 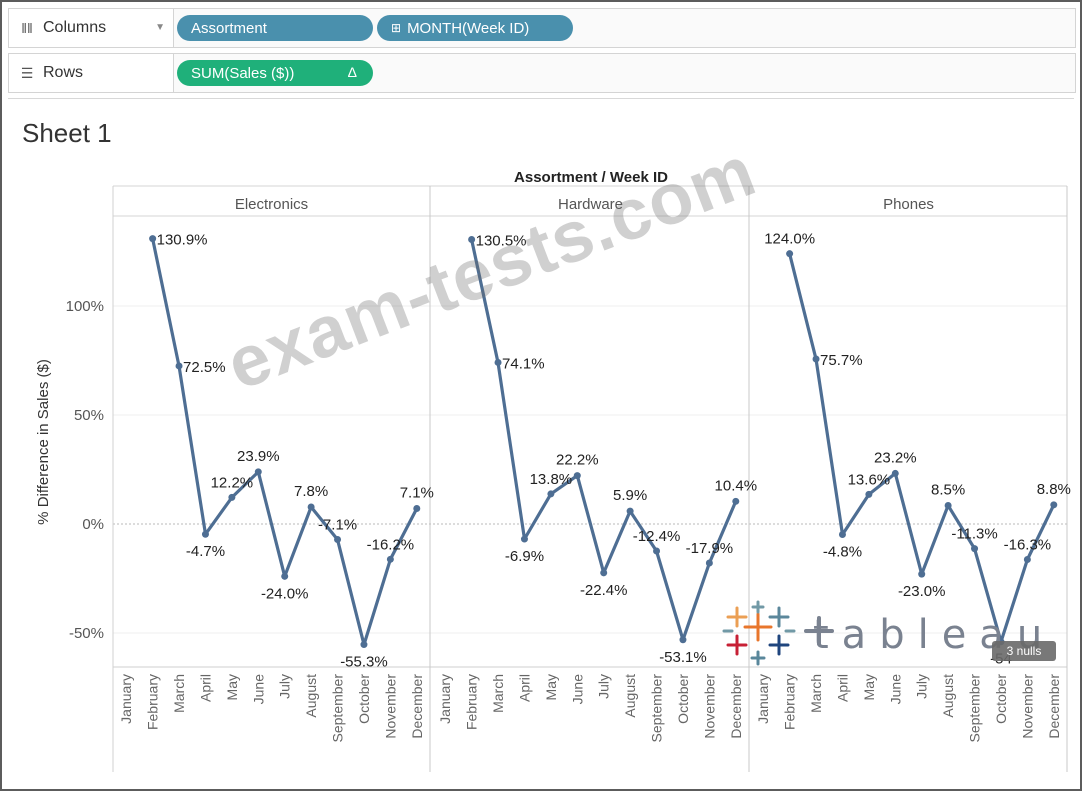 What do you see at coordinates (841, 360) in the screenshot?
I see `data-label: 75.7%` at bounding box center [841, 360].